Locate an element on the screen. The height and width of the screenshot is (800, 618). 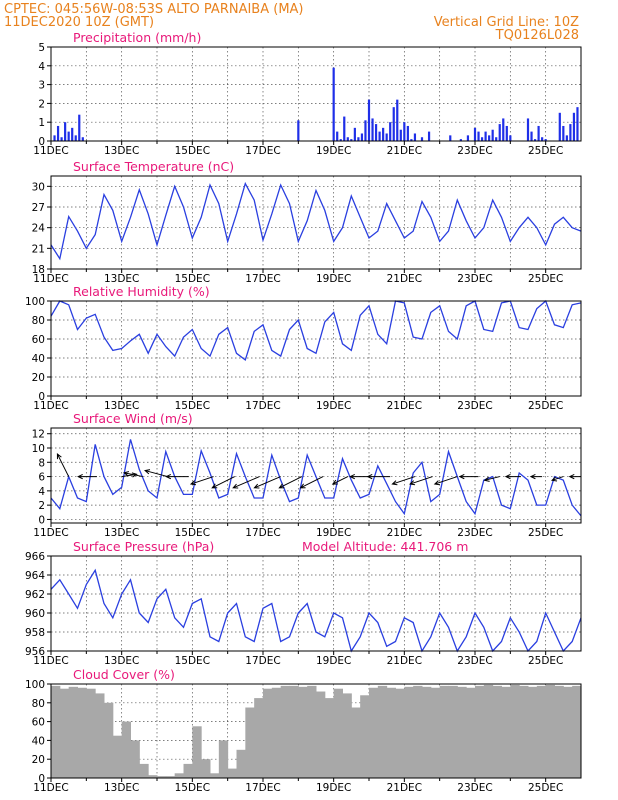
y-tick-label: 960 is located at coordinates (35, 614).